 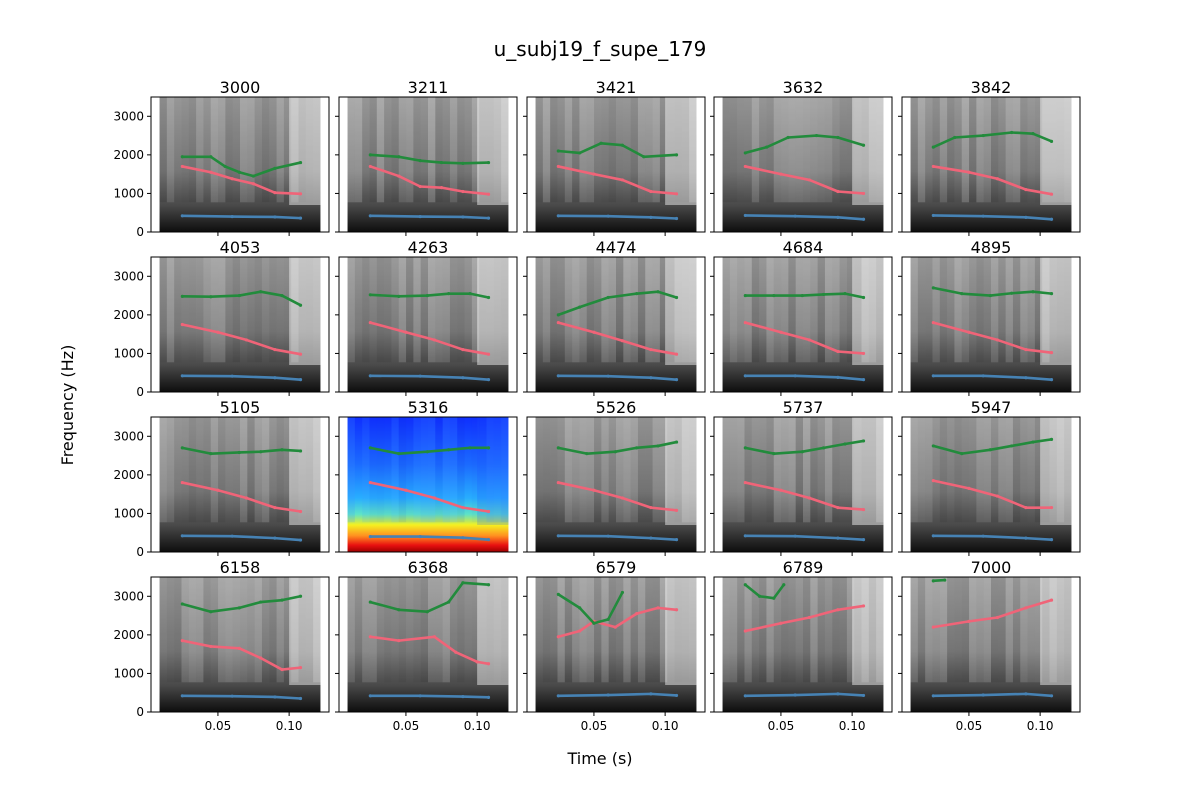 I want to click on panel-5947: 5947, so click(x=989, y=477).